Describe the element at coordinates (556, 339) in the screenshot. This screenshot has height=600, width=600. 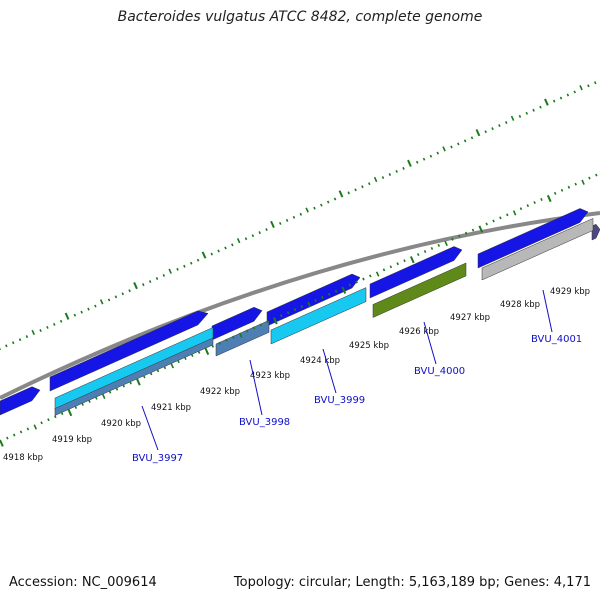
I see `gene-label-BVU_4001: BVU_4001` at that location.